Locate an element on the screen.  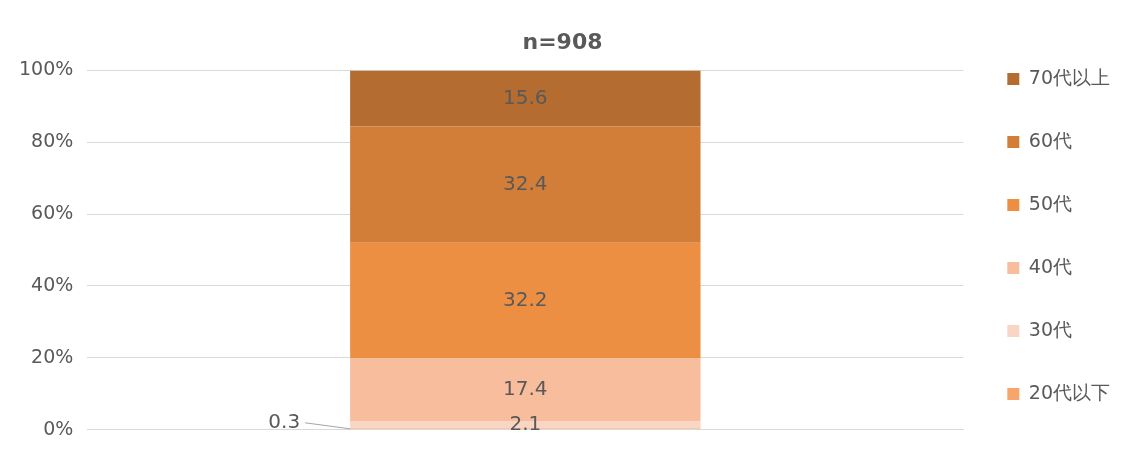
data-label: 32.4 is located at coordinates (525, 182).